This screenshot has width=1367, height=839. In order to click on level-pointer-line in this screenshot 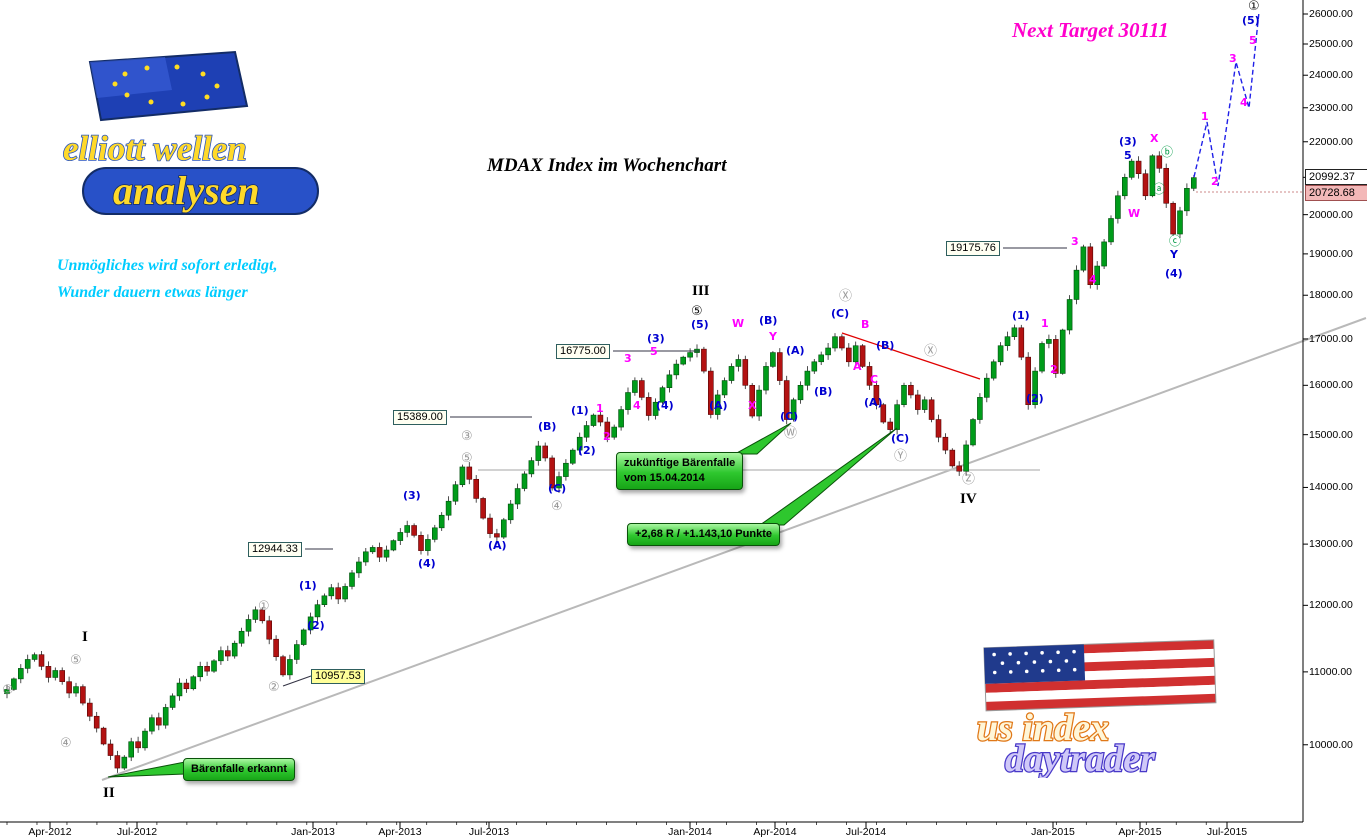, I will do `click(297, 681)`.